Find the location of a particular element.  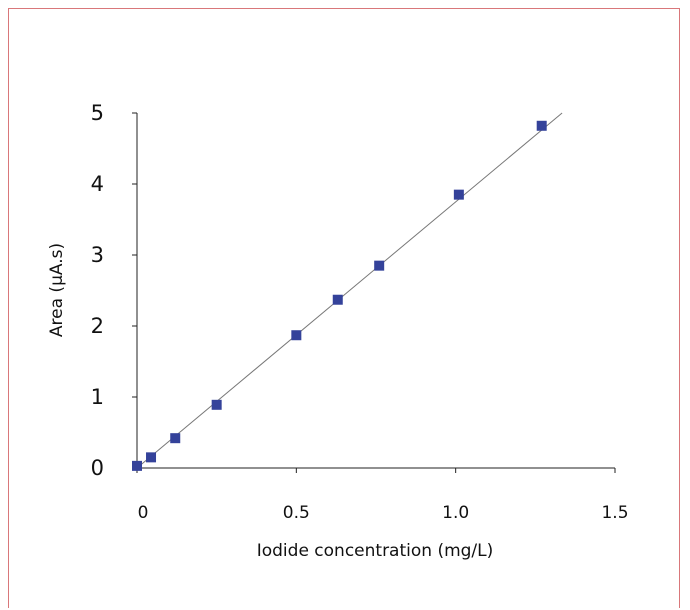

y-tick-label: 0 is located at coordinates (97, 468).